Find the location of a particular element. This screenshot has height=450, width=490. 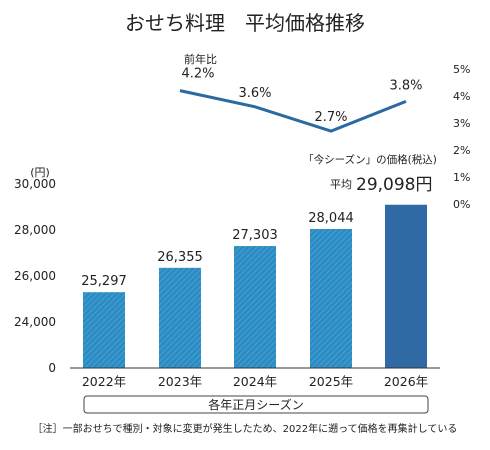

x-axis-caption: 各年正月シーズン is located at coordinates (255, 404).